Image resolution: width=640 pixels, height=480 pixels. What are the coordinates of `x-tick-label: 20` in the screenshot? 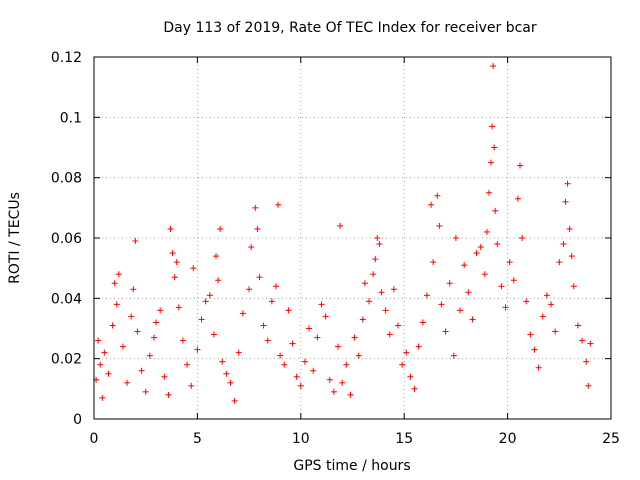 It's located at (508, 439).